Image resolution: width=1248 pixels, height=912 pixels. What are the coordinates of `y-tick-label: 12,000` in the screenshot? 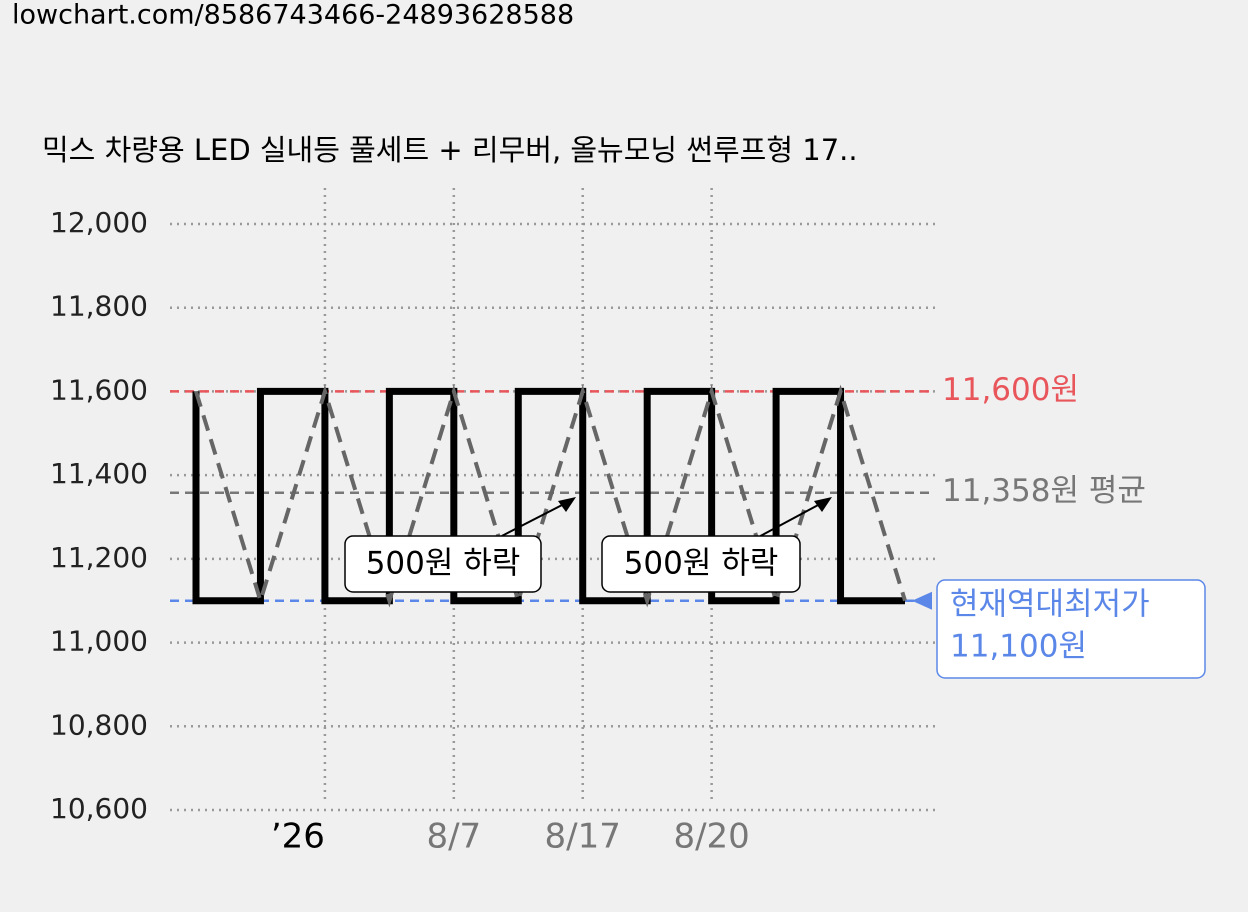 It's located at (99, 222).